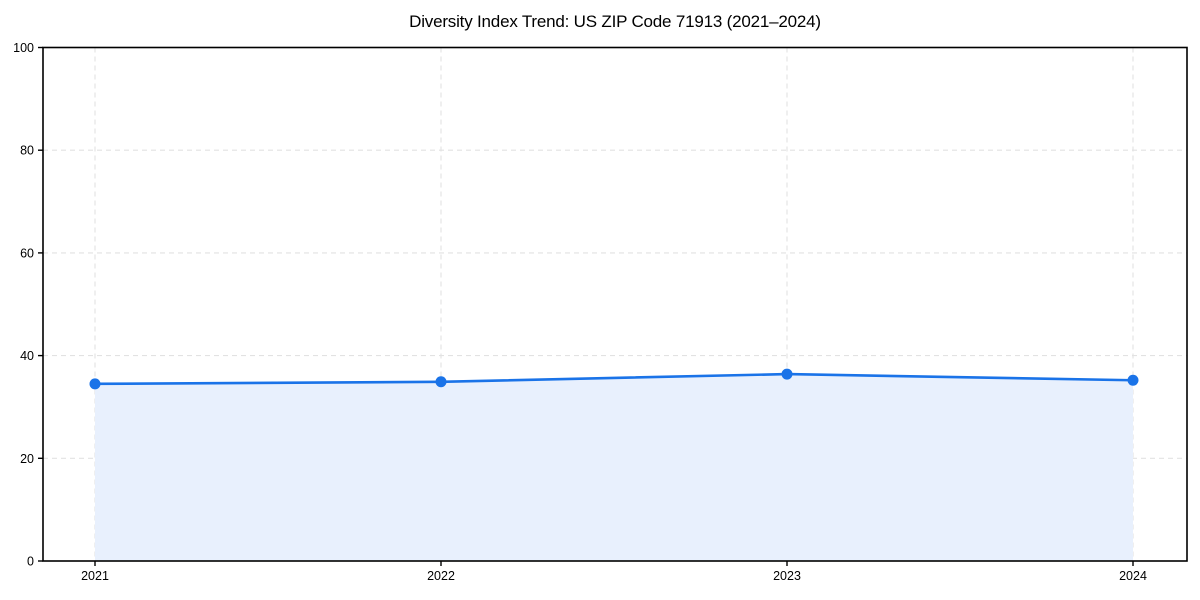  Describe the element at coordinates (787, 576) in the screenshot. I see `x-tick-label: 2023` at that location.